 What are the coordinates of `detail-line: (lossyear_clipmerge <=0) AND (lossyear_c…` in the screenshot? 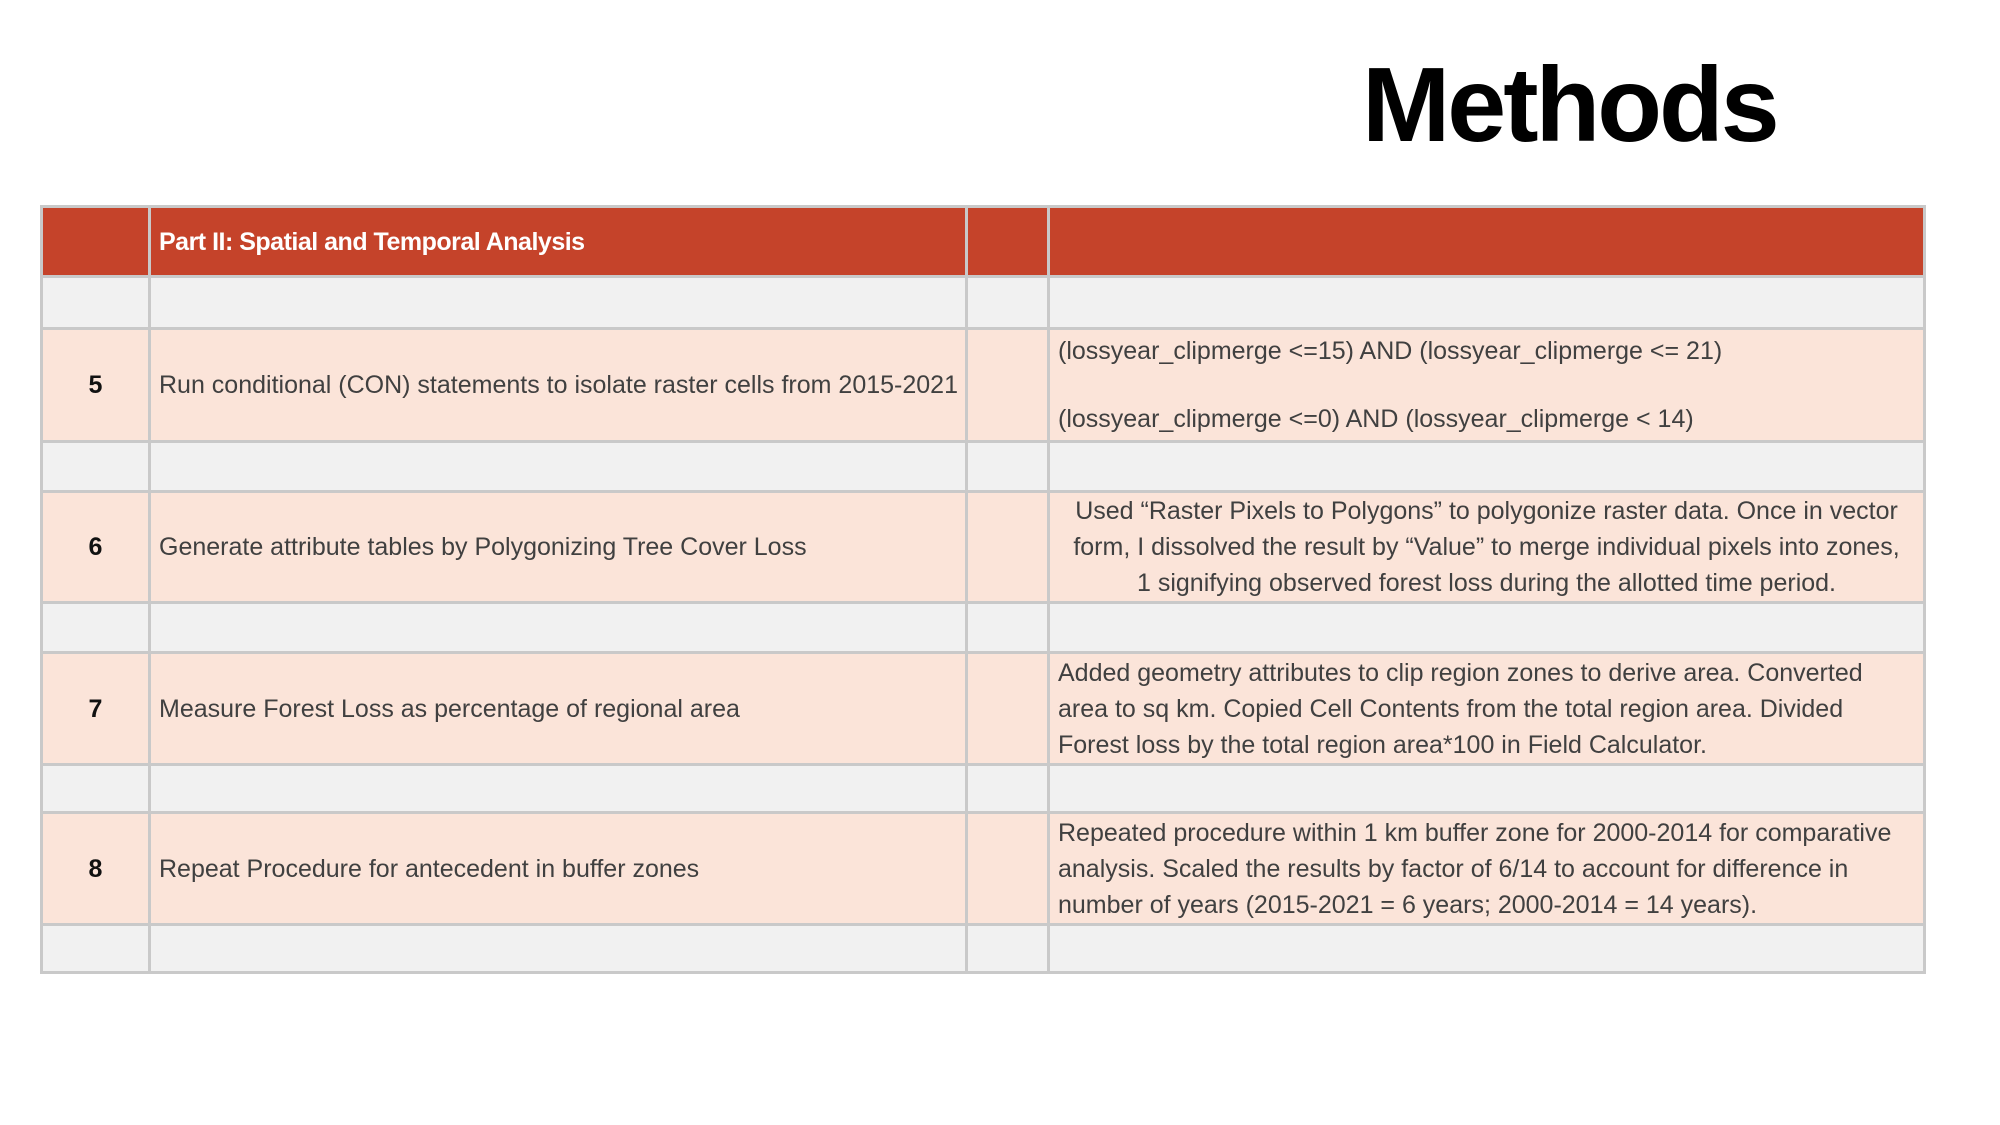 It's located at (1376, 419).